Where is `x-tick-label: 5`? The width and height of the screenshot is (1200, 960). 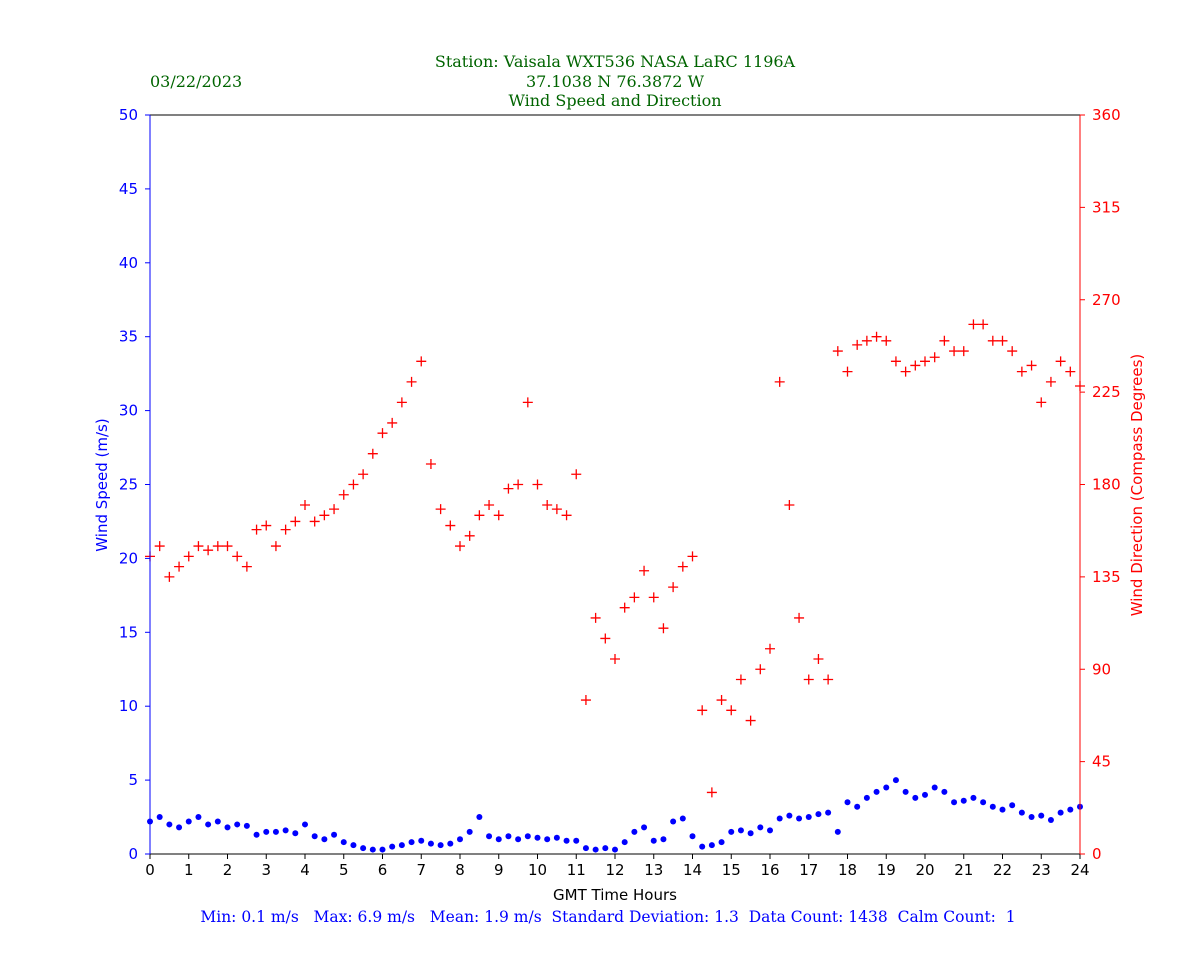
x-tick-label: 5 is located at coordinates (344, 870).